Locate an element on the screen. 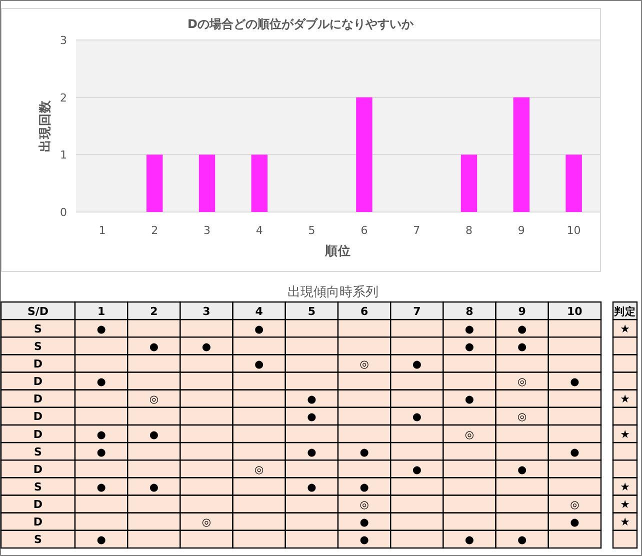  y-tick-label: 0 is located at coordinates (63, 212).